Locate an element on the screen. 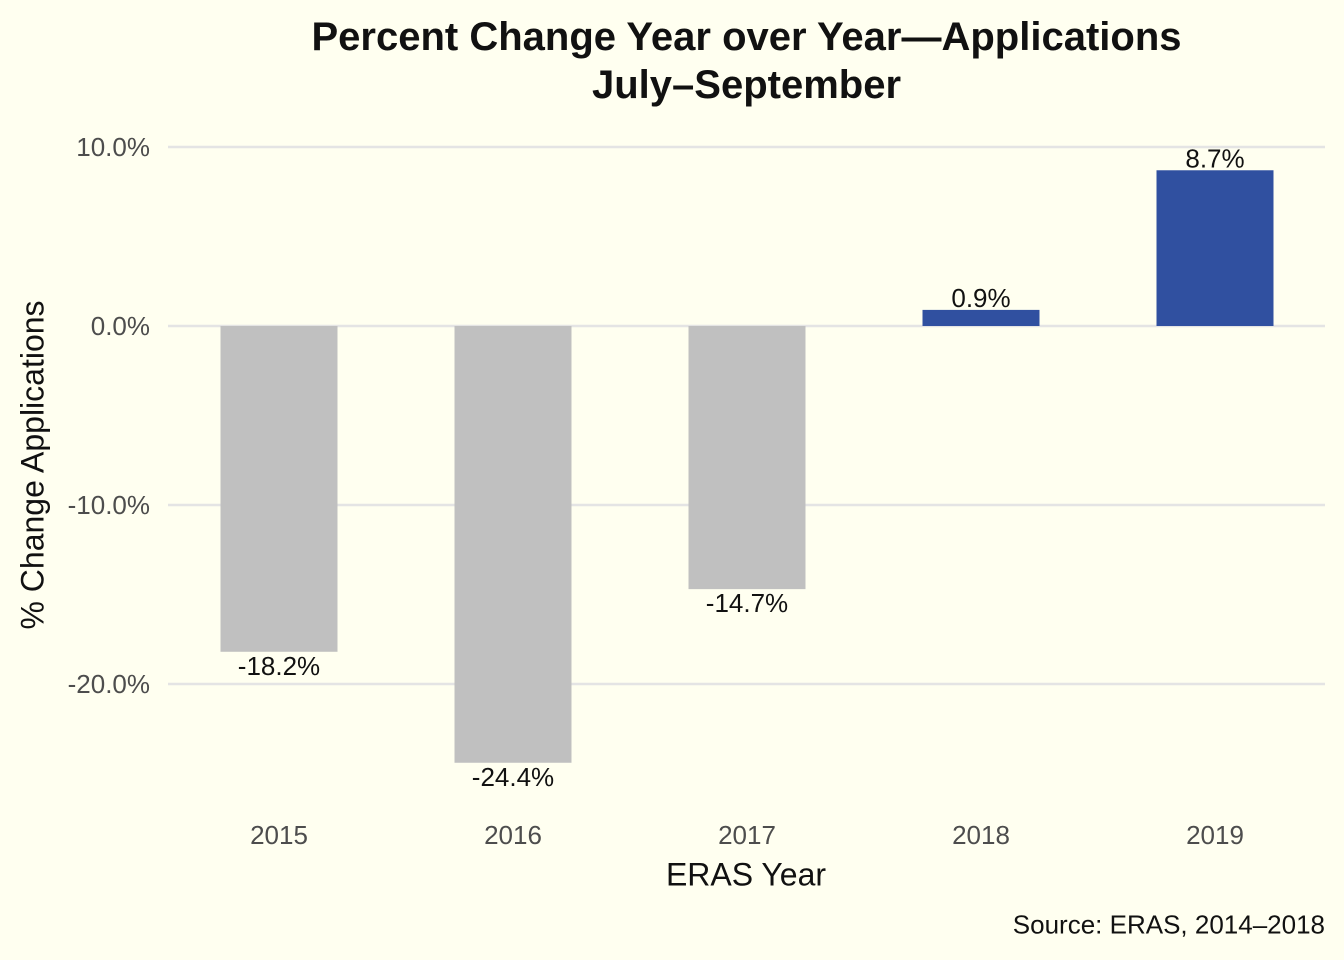  bar-value-label: -18.2% is located at coordinates (279, 666).